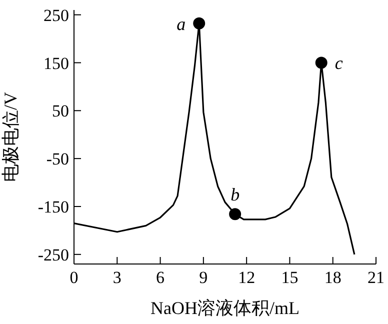  I want to click on y-tick-label: -150, so click(53, 207).